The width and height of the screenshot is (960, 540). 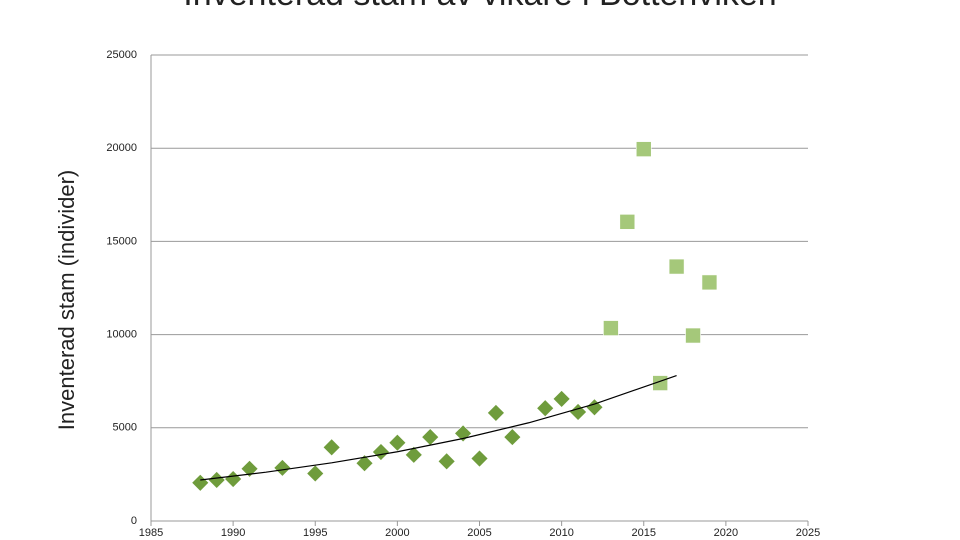 I want to click on x-tick-label: 2020, so click(x=726, y=533).